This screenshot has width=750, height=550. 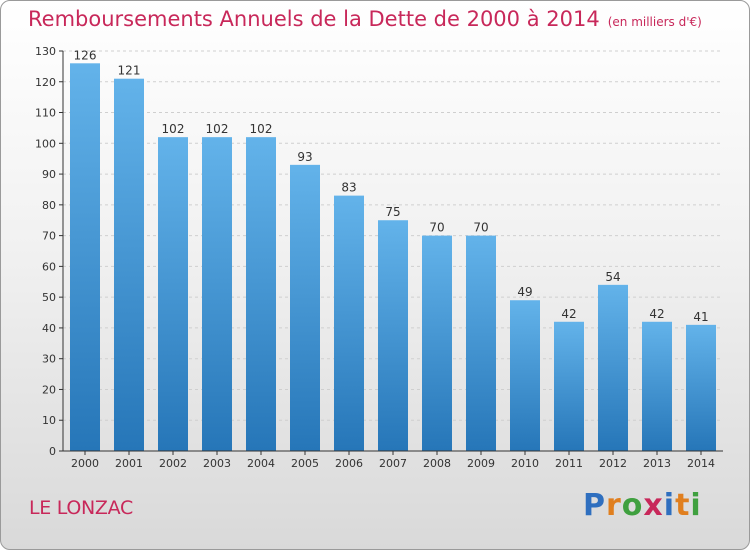 What do you see at coordinates (683, 505) in the screenshot?
I see `logo-letter: t` at bounding box center [683, 505].